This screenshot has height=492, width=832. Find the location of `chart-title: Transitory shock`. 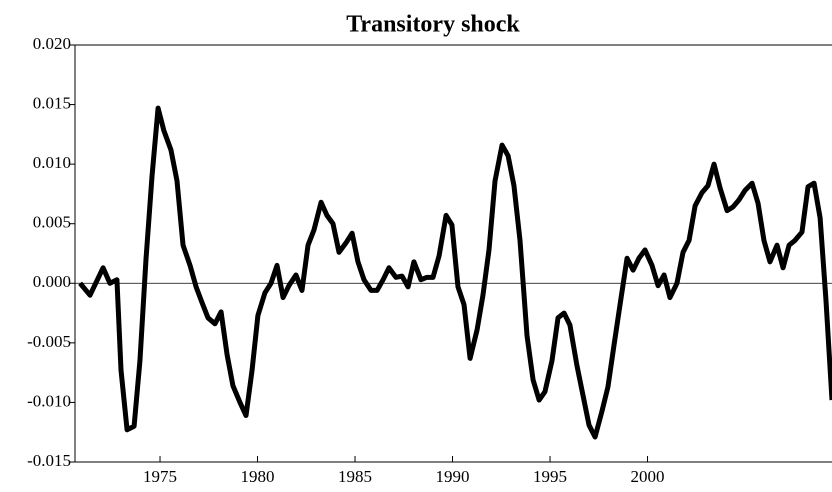

chart-title: Transitory shock is located at coordinates (433, 25).